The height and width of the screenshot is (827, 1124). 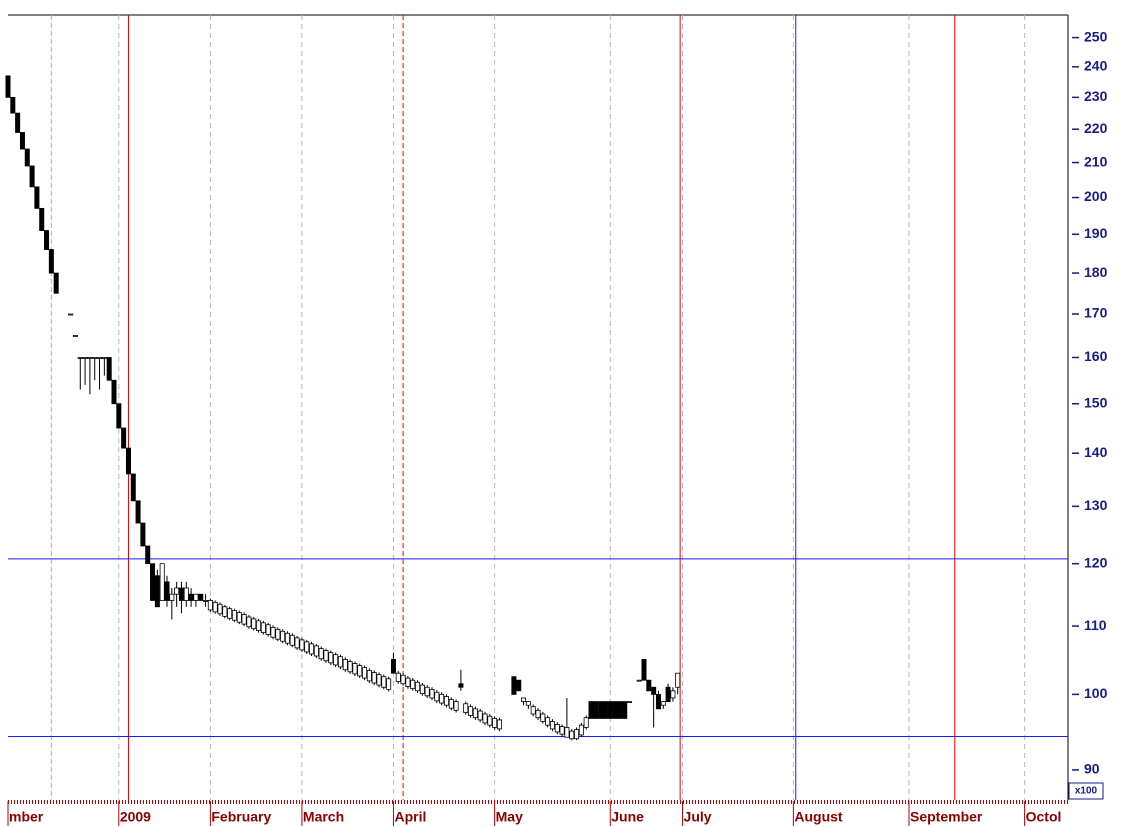 I want to click on y-tick-label: 130, so click(x=1096, y=505).